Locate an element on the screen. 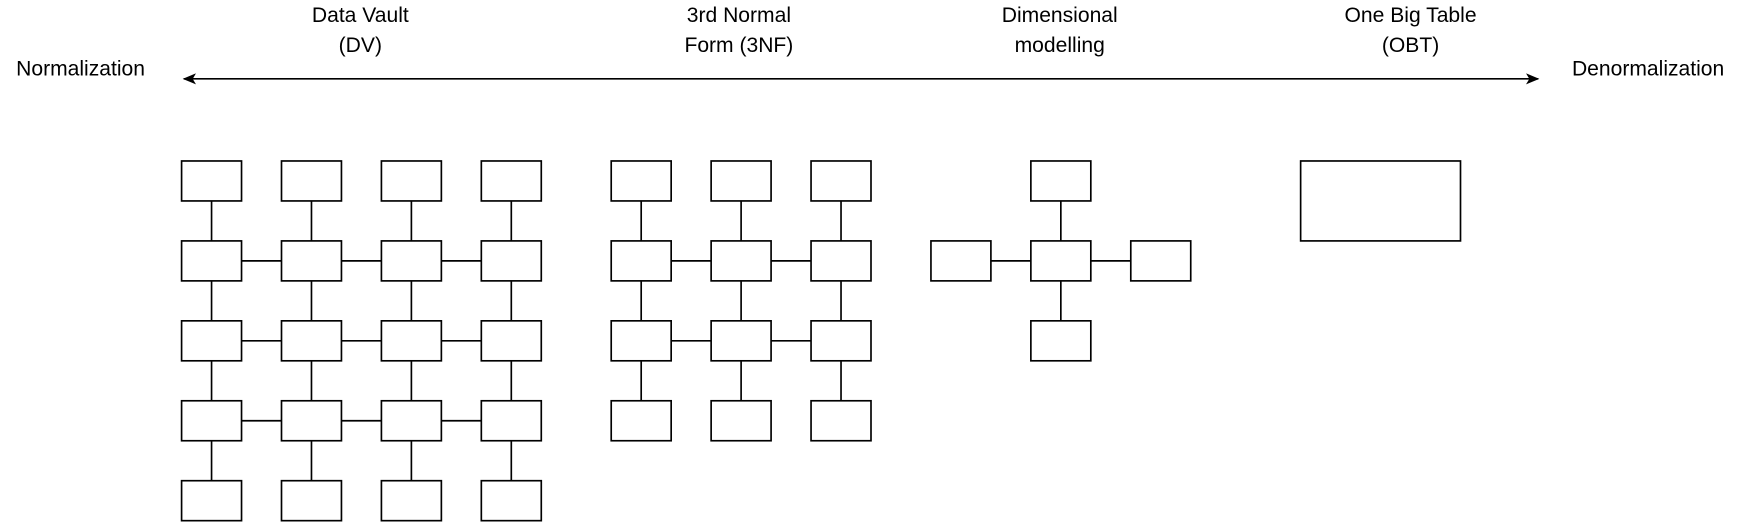  heading-line: (DV) is located at coordinates (360, 45).